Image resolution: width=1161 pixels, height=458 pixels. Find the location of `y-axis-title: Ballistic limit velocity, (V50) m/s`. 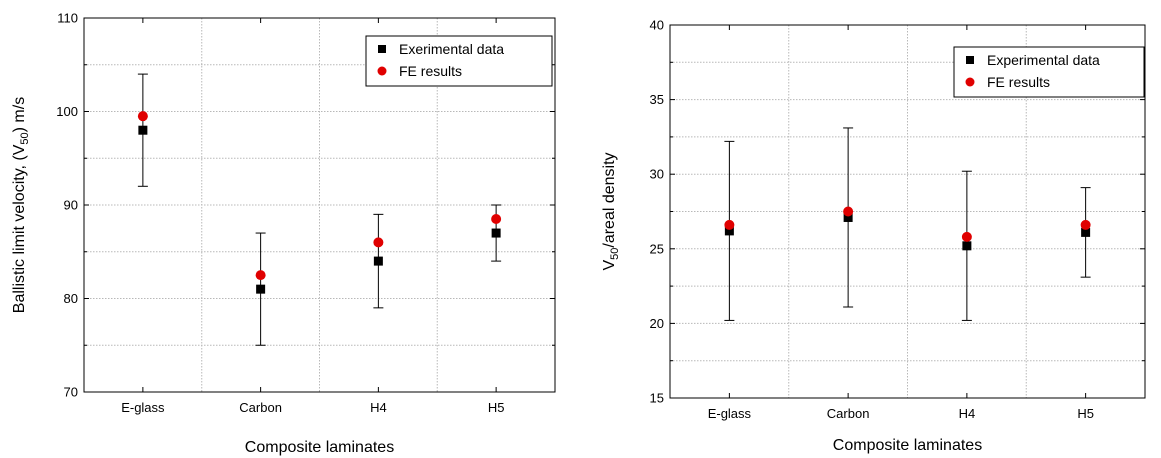

y-axis-title: Ballistic limit velocity, (V50) m/s is located at coordinates (21, 205).